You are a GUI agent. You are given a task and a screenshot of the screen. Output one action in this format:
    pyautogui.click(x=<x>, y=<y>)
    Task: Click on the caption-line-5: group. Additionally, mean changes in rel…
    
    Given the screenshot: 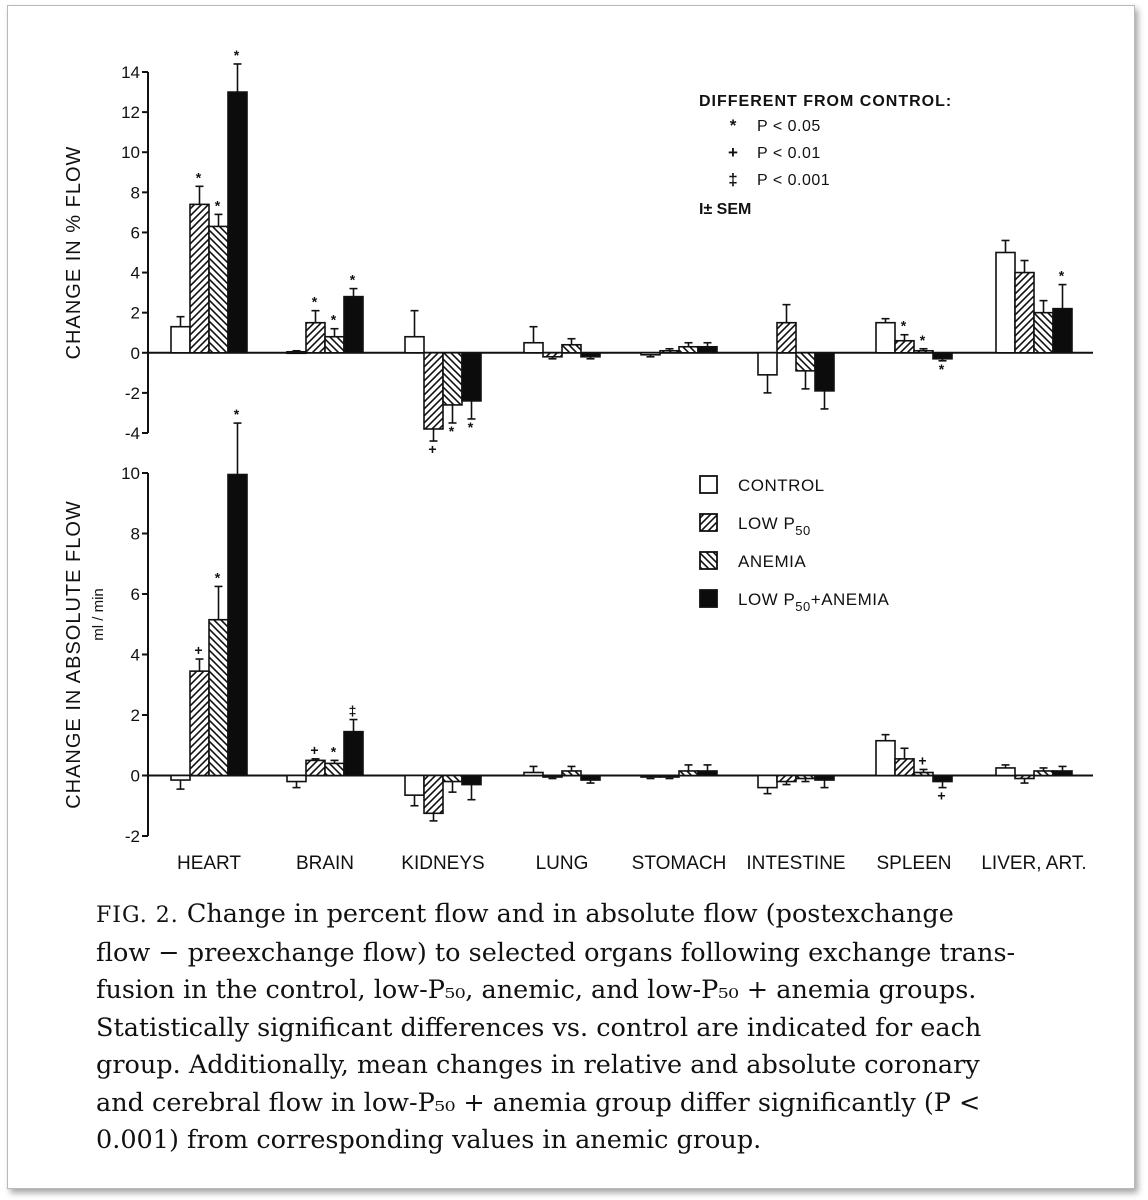 What is the action you would take?
    pyautogui.click(x=538, y=1065)
    